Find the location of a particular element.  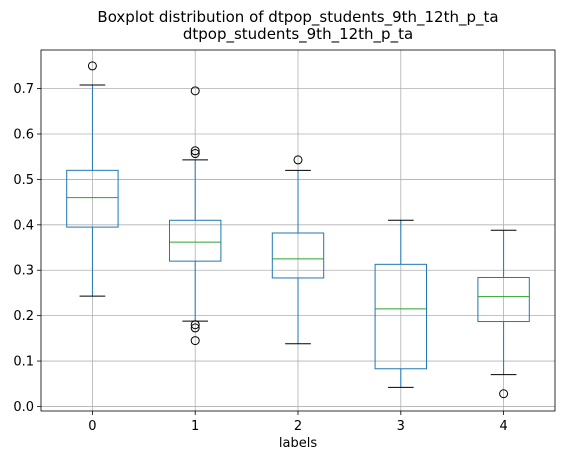

y-tick-label: 0.1 is located at coordinates (23, 362).